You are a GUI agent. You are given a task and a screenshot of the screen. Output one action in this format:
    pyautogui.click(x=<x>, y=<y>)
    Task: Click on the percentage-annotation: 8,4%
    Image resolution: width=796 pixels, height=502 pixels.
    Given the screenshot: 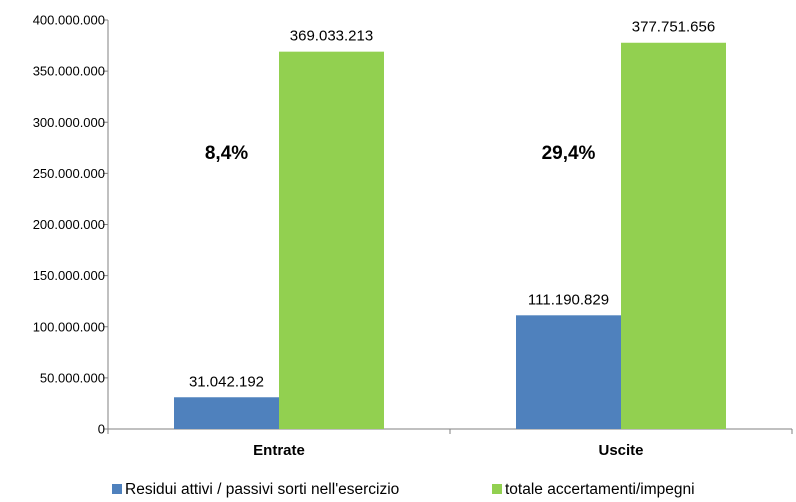 What is the action you would take?
    pyautogui.click(x=226, y=153)
    